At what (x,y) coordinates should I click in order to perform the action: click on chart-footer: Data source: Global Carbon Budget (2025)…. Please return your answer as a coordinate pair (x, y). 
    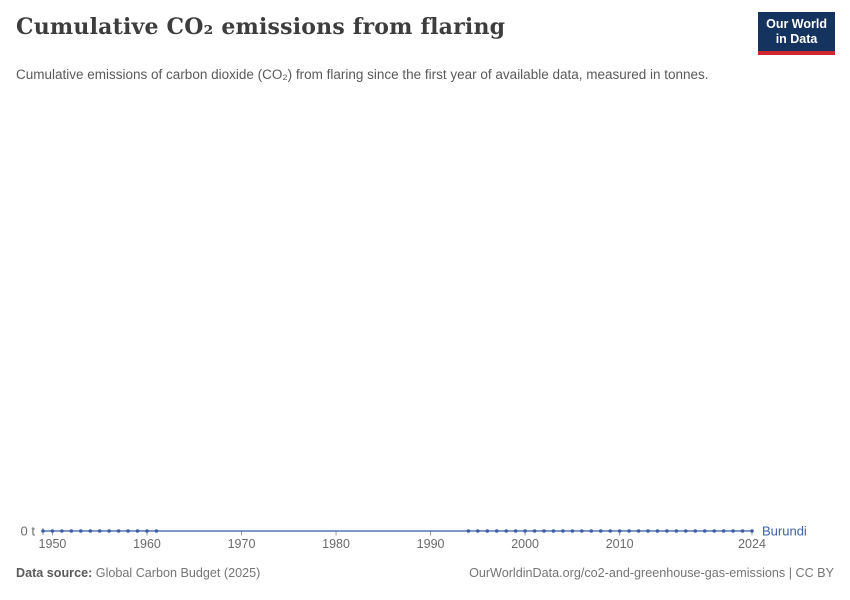
    Looking at the image, I should click on (425, 573).